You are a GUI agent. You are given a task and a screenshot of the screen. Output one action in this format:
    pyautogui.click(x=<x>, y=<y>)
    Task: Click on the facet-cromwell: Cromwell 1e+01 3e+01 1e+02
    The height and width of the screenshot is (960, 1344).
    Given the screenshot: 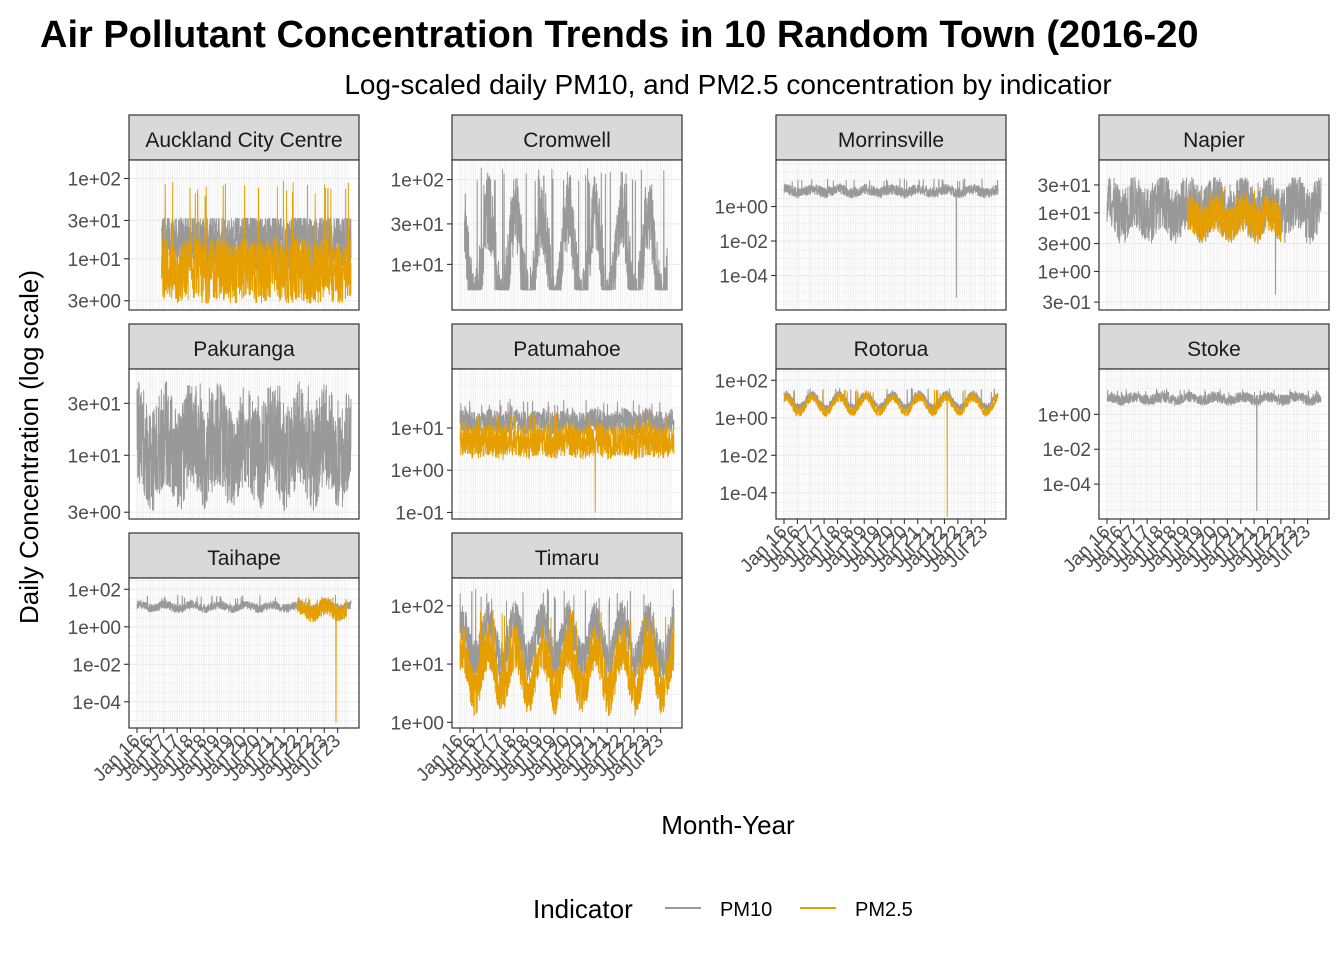 What is the action you would take?
    pyautogui.click(x=537, y=212)
    